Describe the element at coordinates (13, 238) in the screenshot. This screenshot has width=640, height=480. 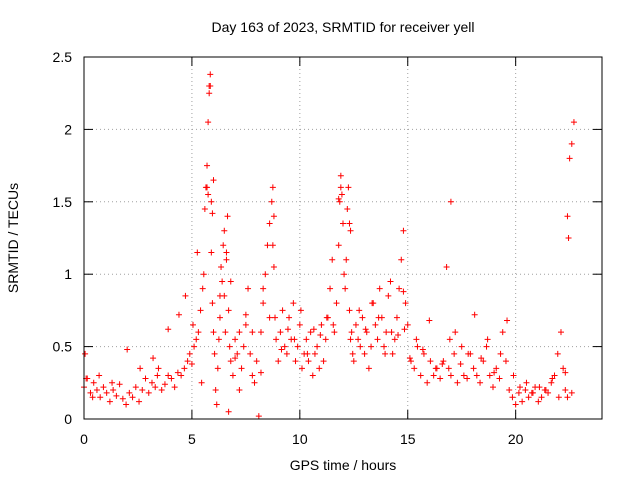
I see `y-axis-label: SRMTID / TECUs` at that location.